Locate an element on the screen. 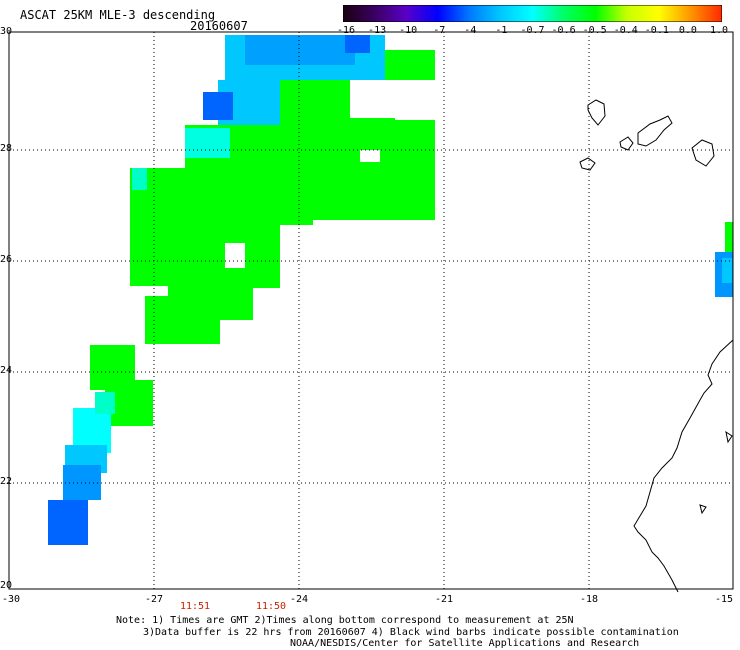 The height and width of the screenshot is (650, 740). colorbar is located at coordinates (532, 13).